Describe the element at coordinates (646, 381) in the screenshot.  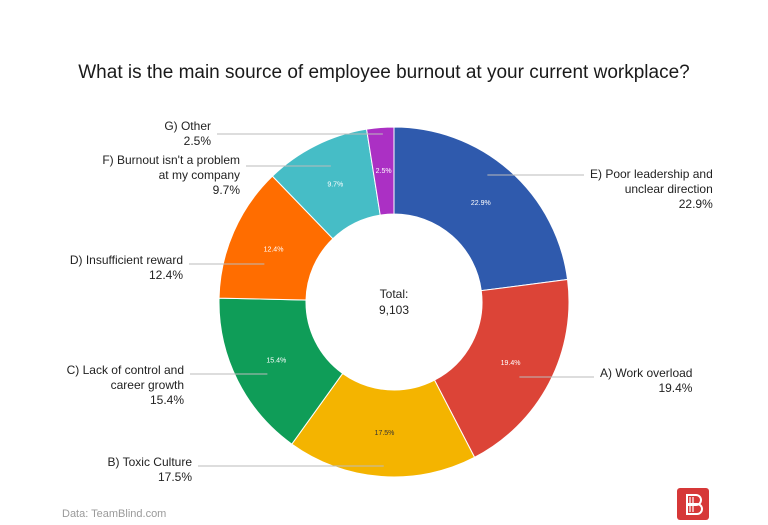
I see `slice-callout: A) Work overload 19.4%` at that location.